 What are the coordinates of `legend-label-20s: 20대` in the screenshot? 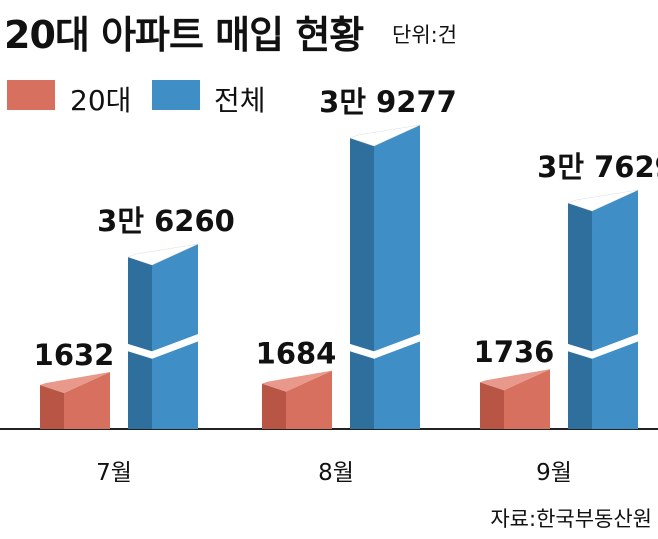 It's located at (101, 100).